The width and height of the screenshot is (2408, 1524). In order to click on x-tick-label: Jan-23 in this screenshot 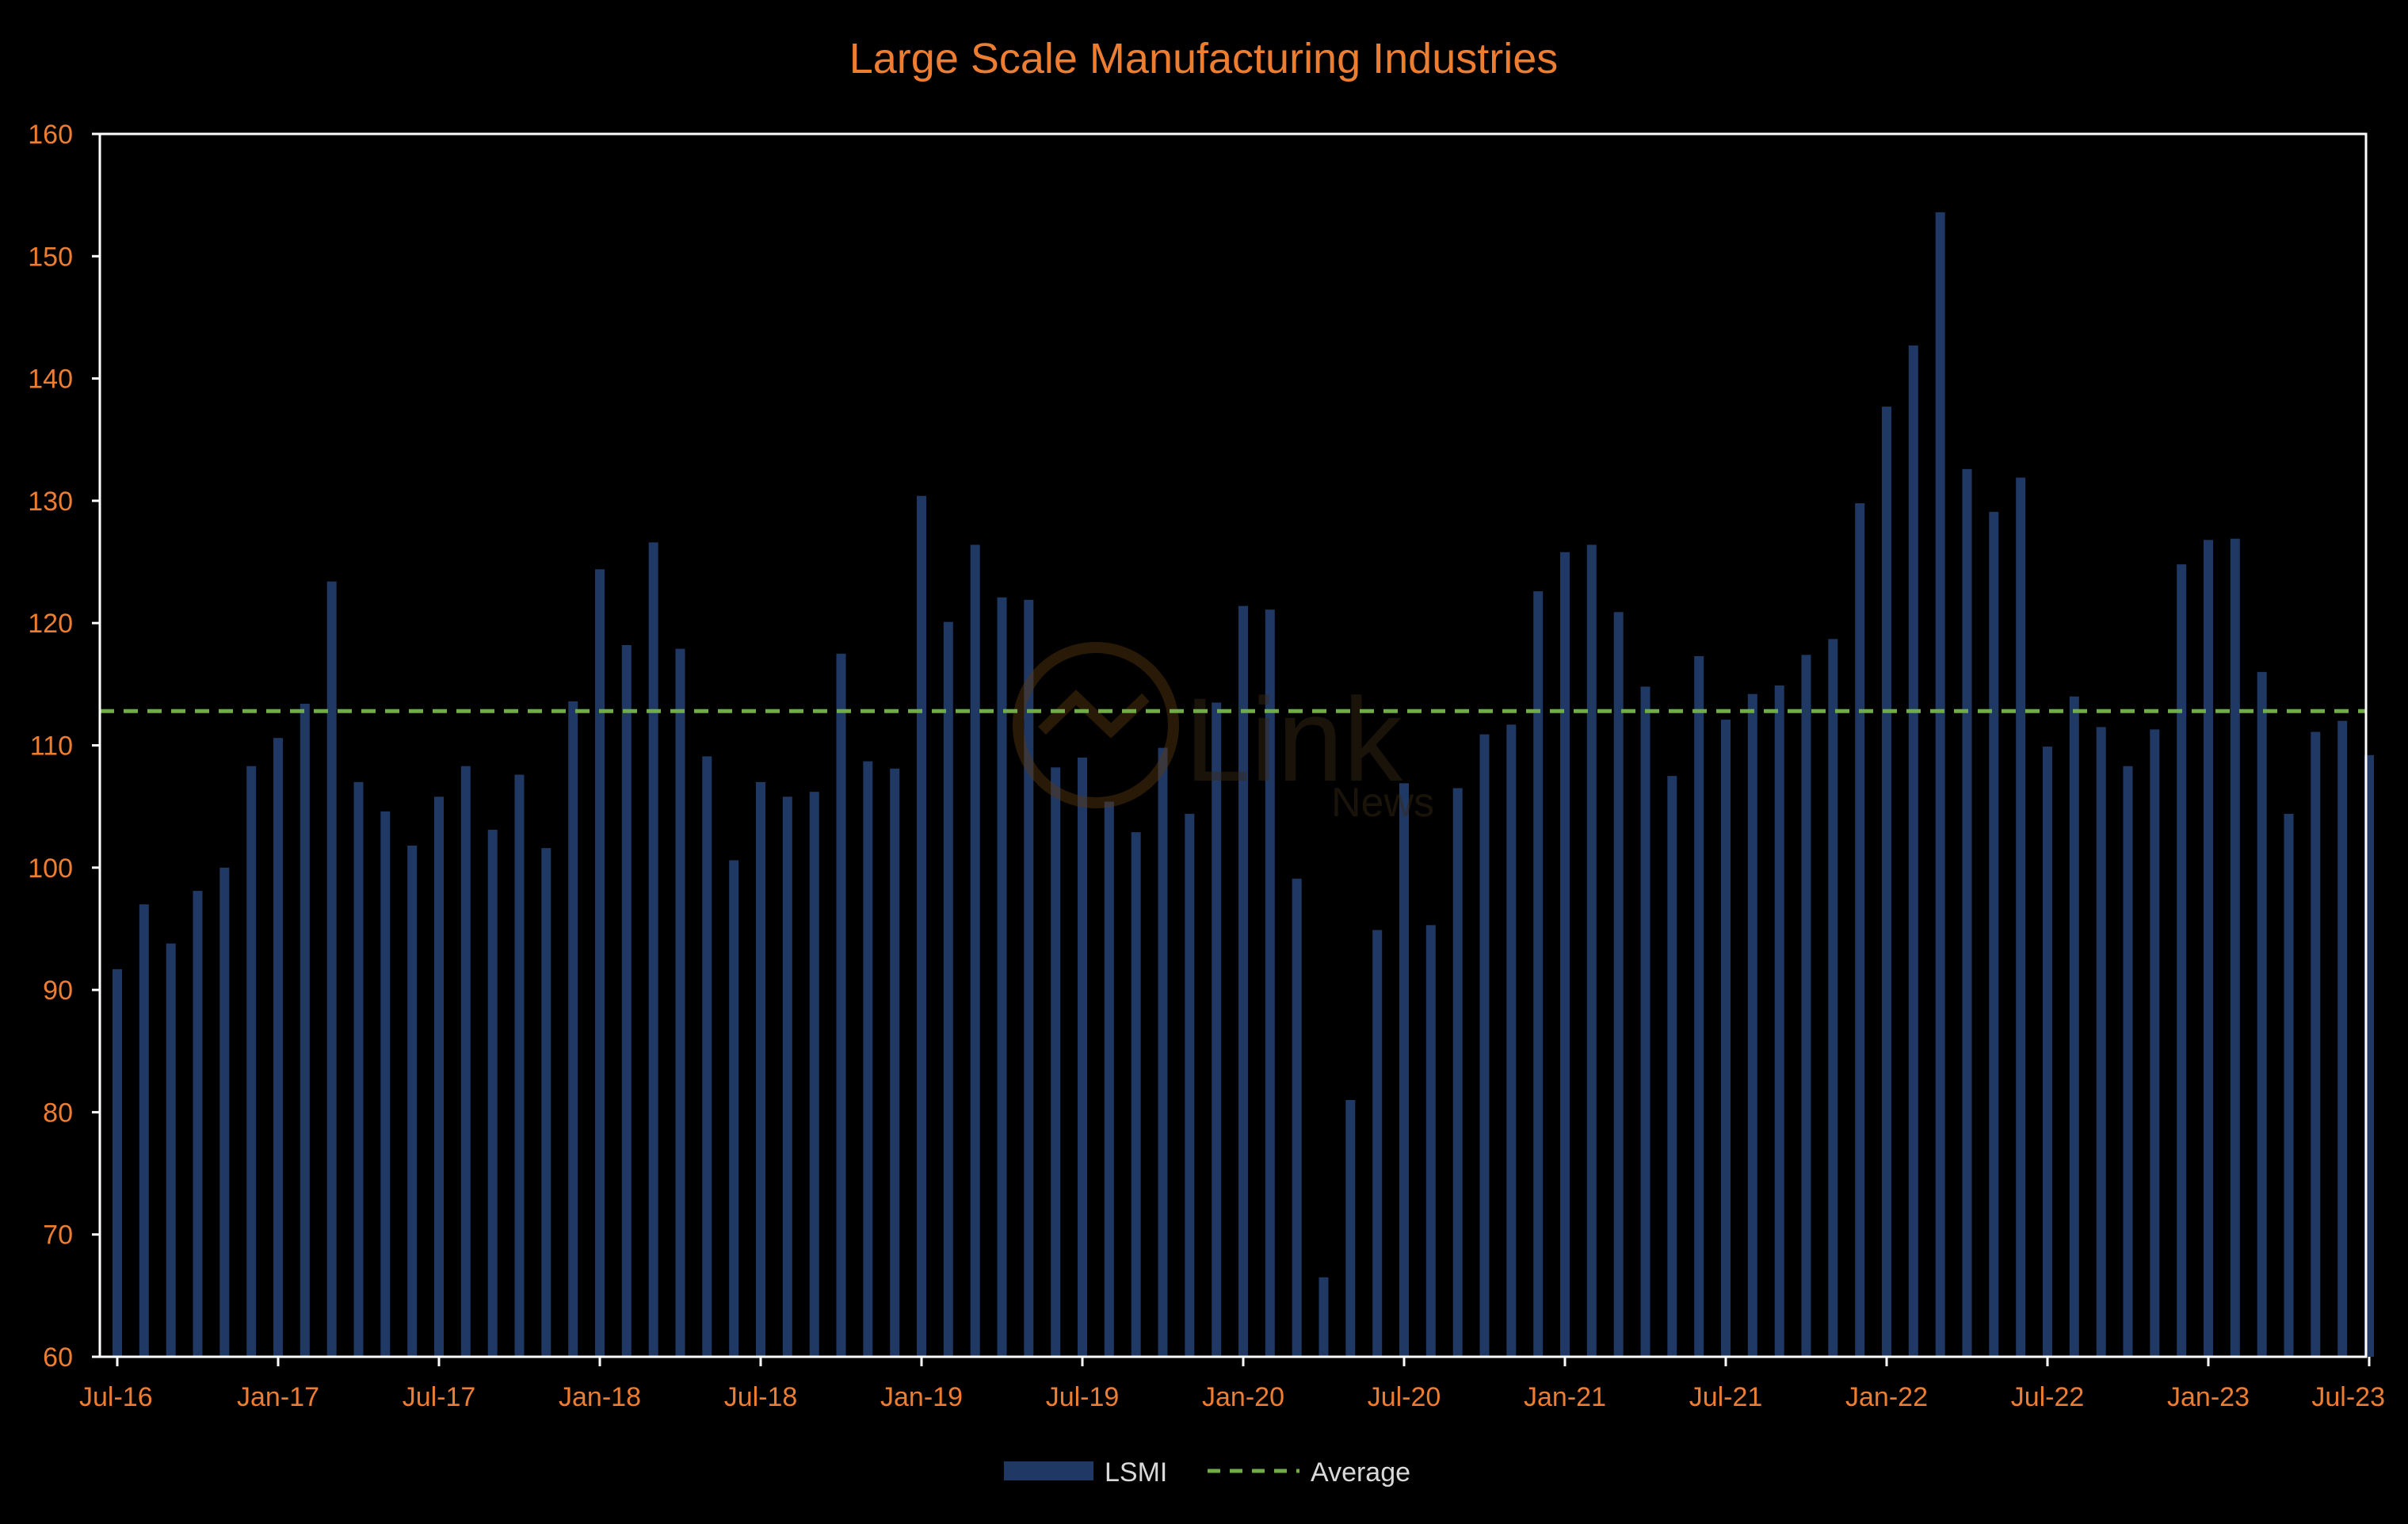, I will do `click(2208, 1397)`.